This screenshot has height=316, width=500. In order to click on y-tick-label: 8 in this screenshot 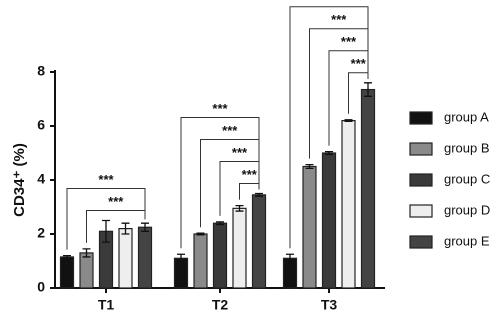, I will do `click(41, 71)`.